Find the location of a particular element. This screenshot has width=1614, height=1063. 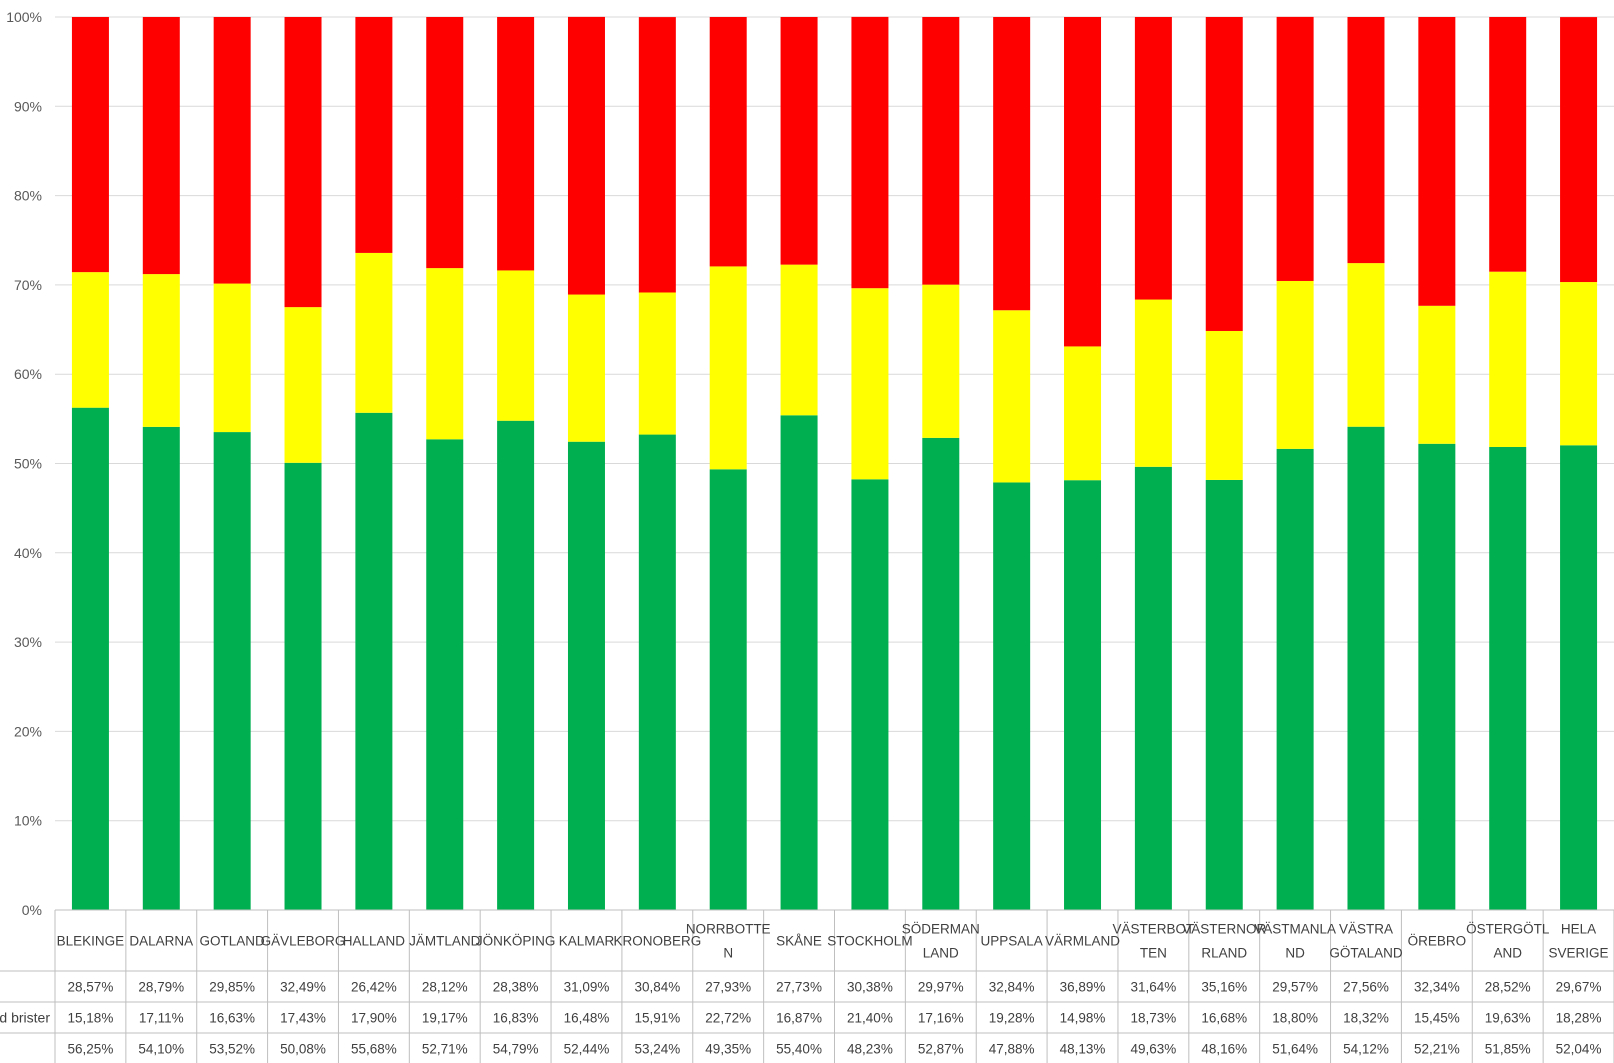

data-label: 52,44% is located at coordinates (587, 1049).